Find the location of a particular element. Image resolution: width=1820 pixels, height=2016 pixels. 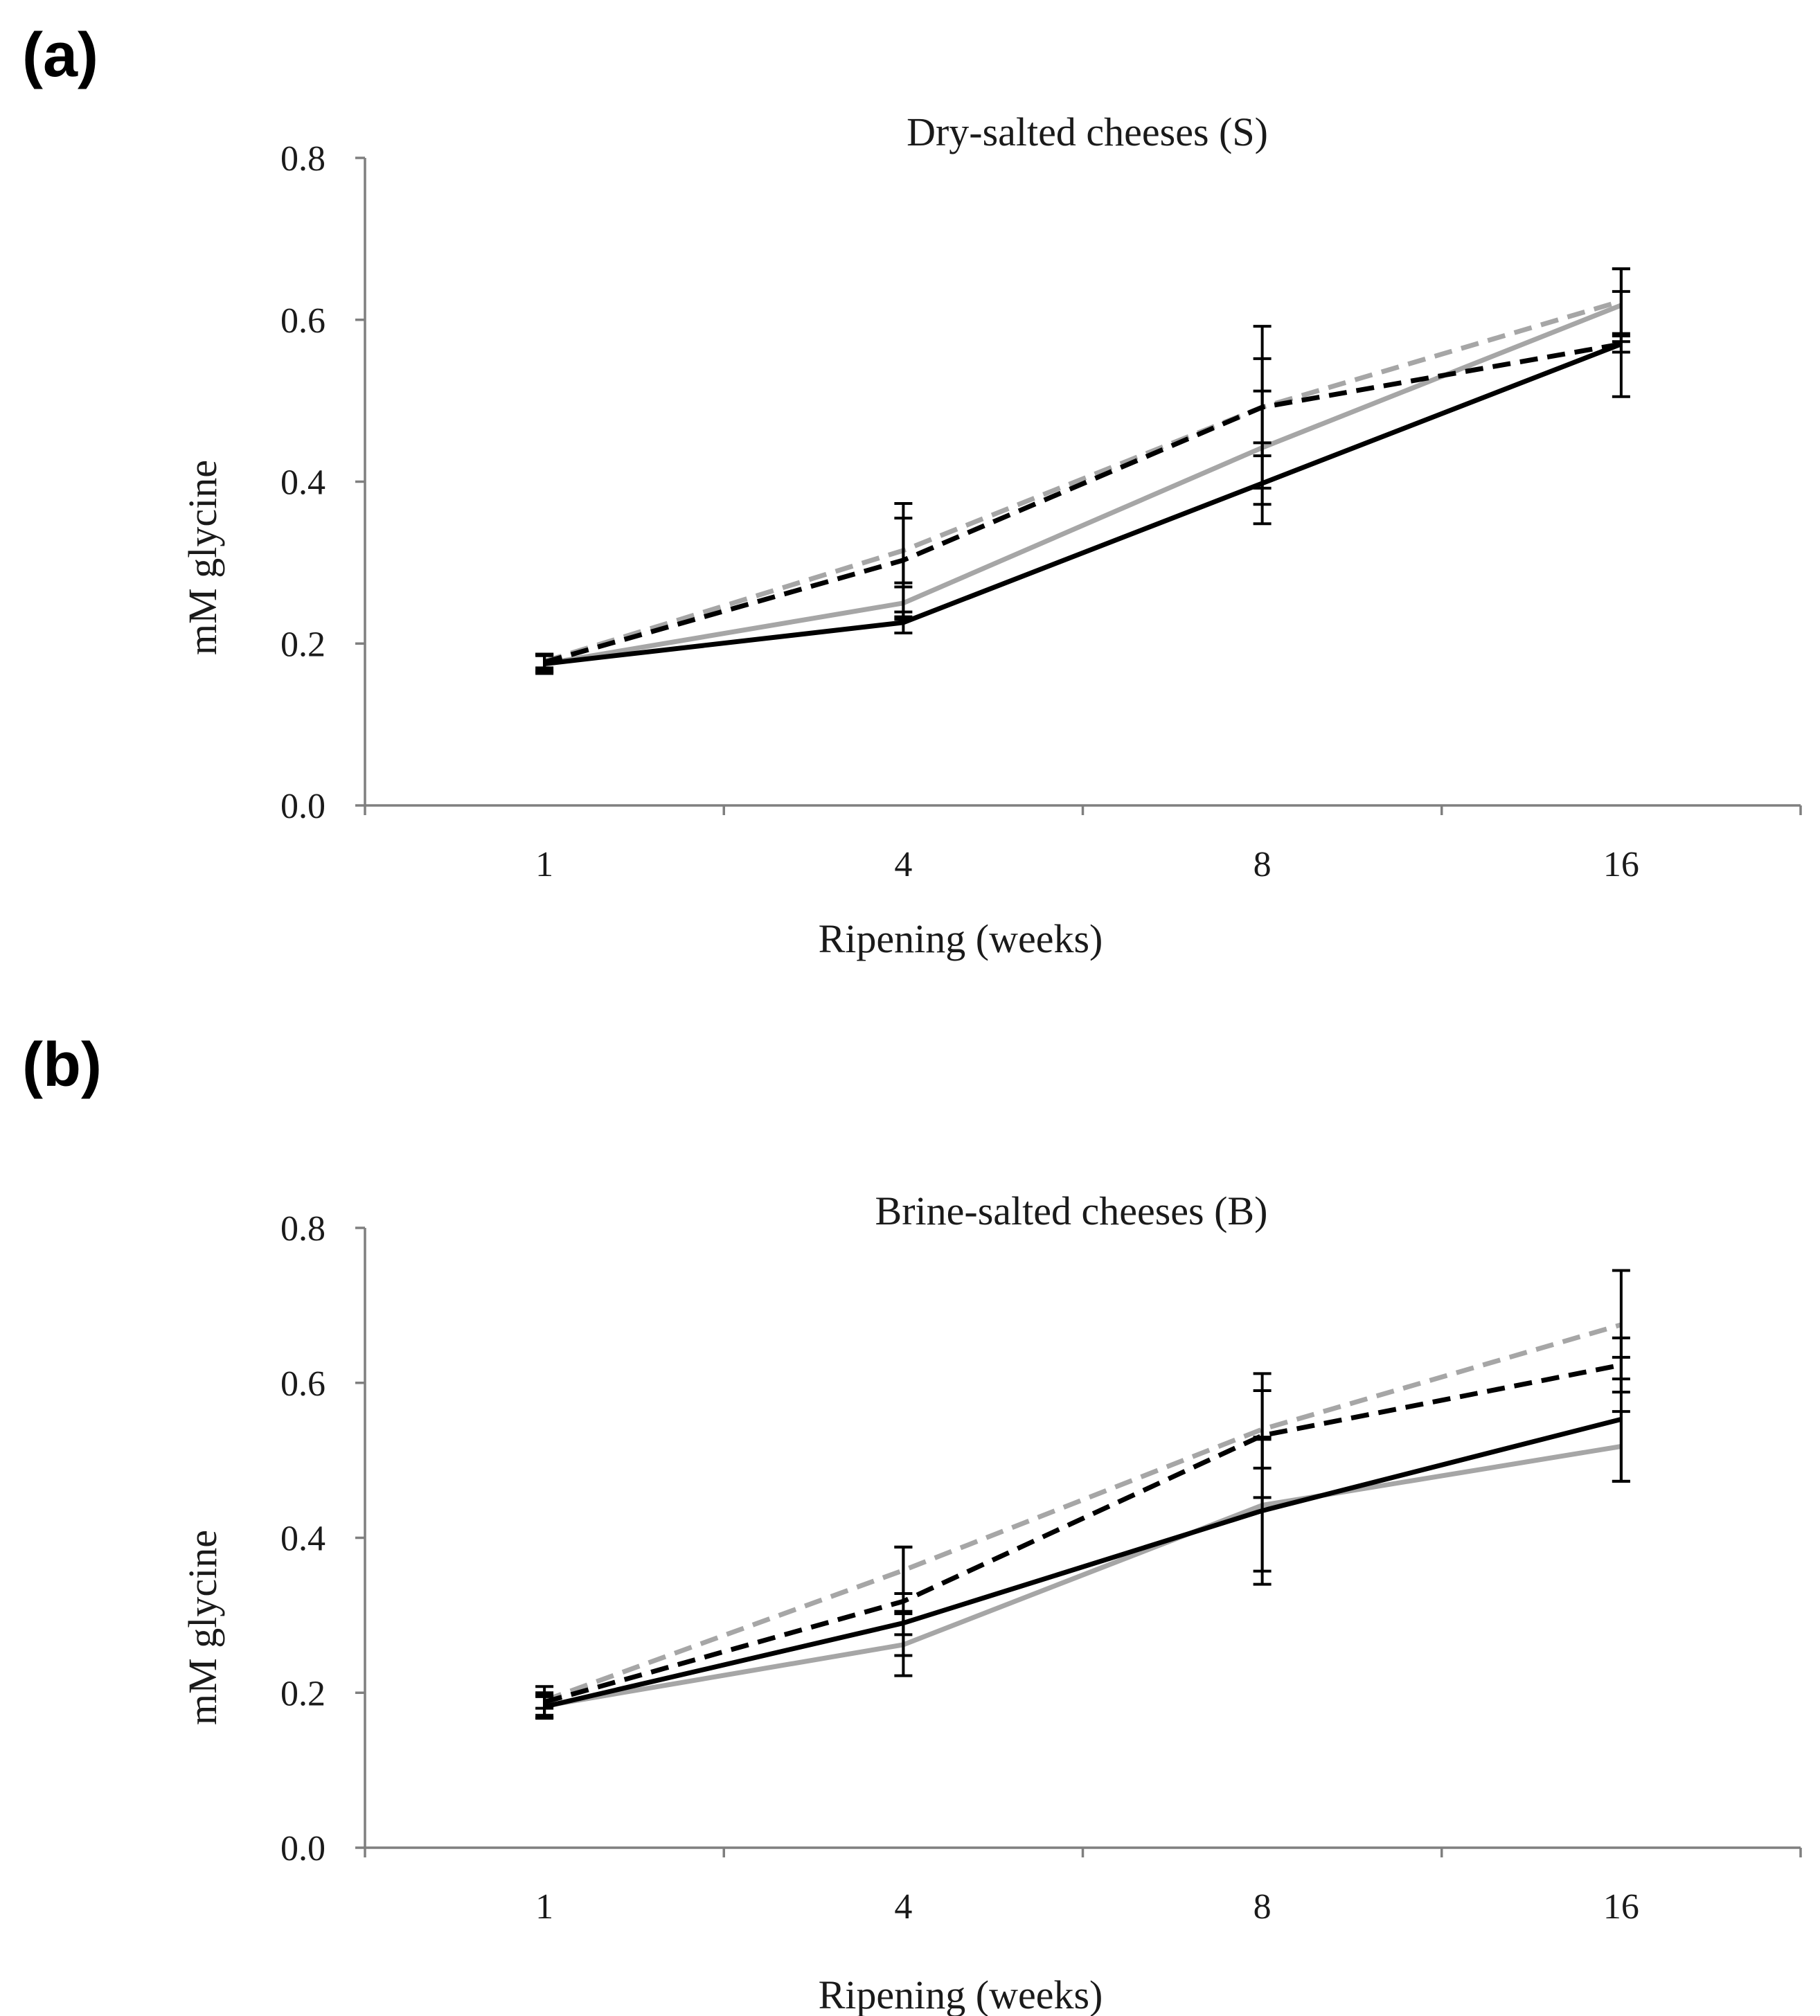

panel-b-x-axis-label: Ripening (weeks) is located at coordinates (961, 1994).